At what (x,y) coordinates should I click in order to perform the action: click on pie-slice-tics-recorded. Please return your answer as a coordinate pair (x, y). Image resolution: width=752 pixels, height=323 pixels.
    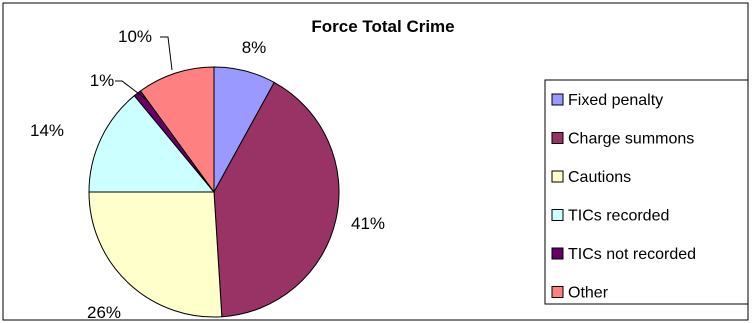
    Looking at the image, I should click on (152, 143).